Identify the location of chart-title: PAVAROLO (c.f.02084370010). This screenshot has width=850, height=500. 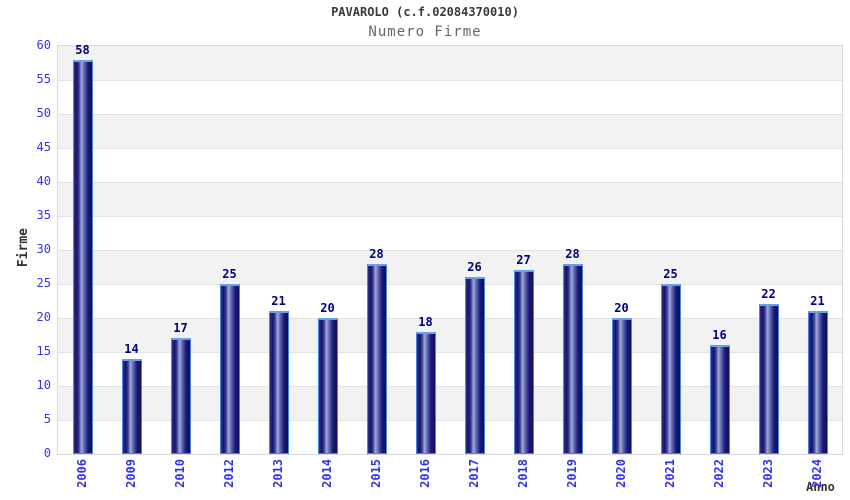
(425, 12).